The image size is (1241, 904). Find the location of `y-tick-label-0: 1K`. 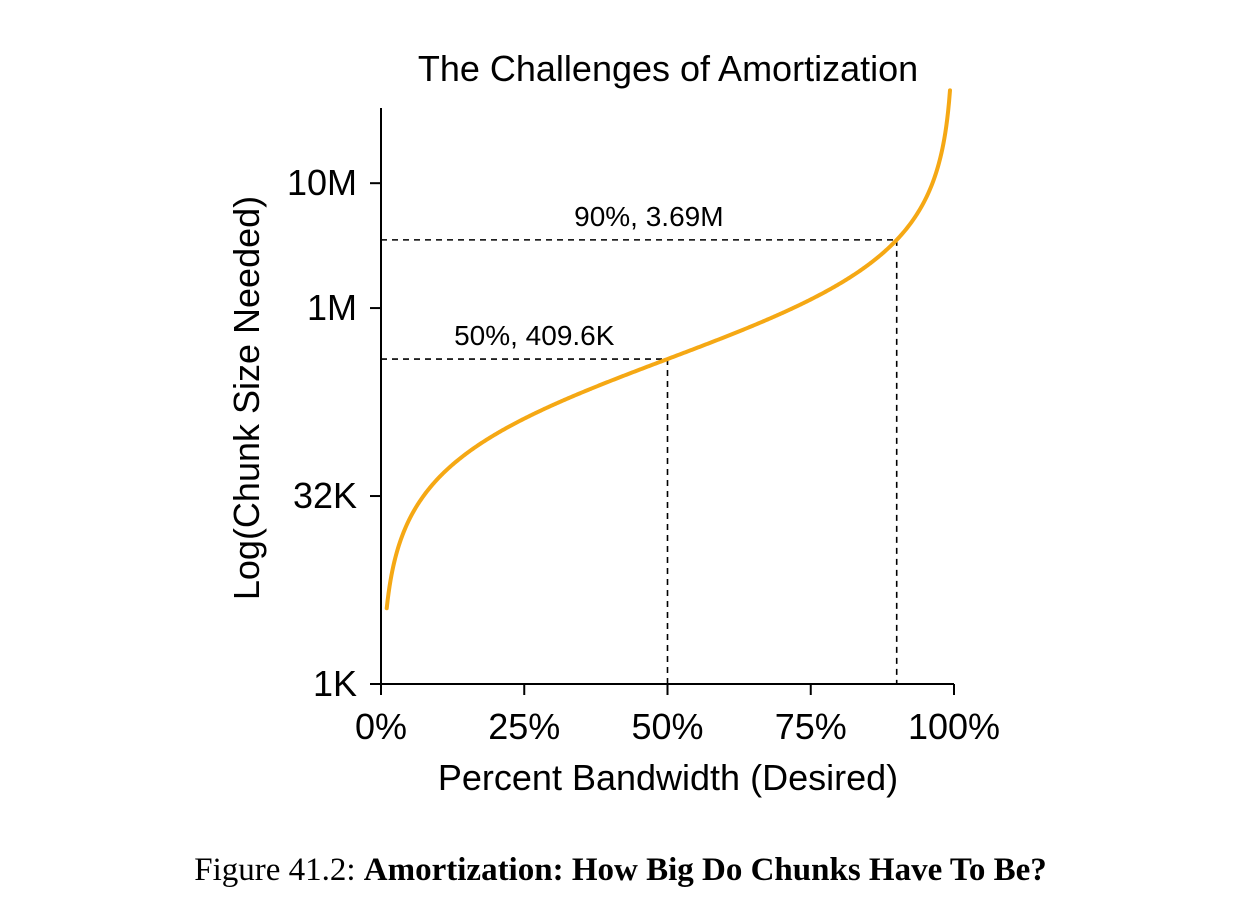

y-tick-label-0: 1K is located at coordinates (335, 683).